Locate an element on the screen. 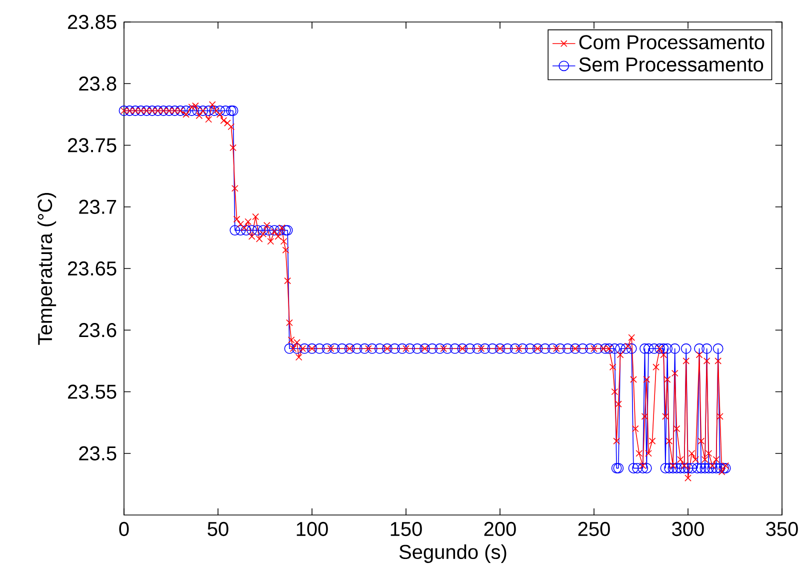 Image resolution: width=812 pixels, height=588 pixels. y-tick-label: 23.55 is located at coordinates (92, 391).